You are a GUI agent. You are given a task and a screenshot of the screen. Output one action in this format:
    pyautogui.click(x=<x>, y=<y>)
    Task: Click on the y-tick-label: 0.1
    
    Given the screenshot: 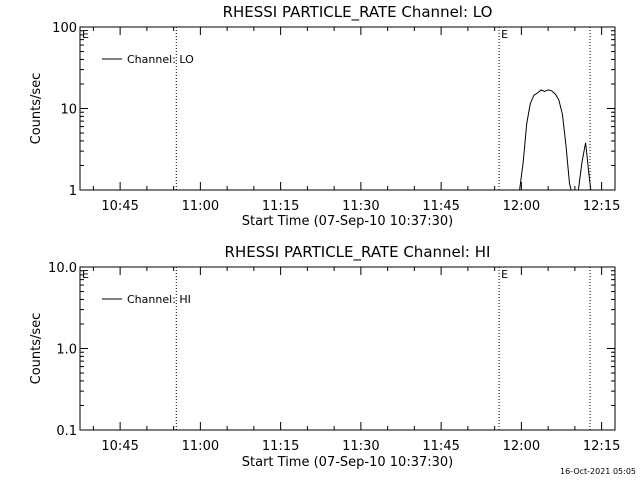 What is the action you would take?
    pyautogui.click(x=66, y=431)
    